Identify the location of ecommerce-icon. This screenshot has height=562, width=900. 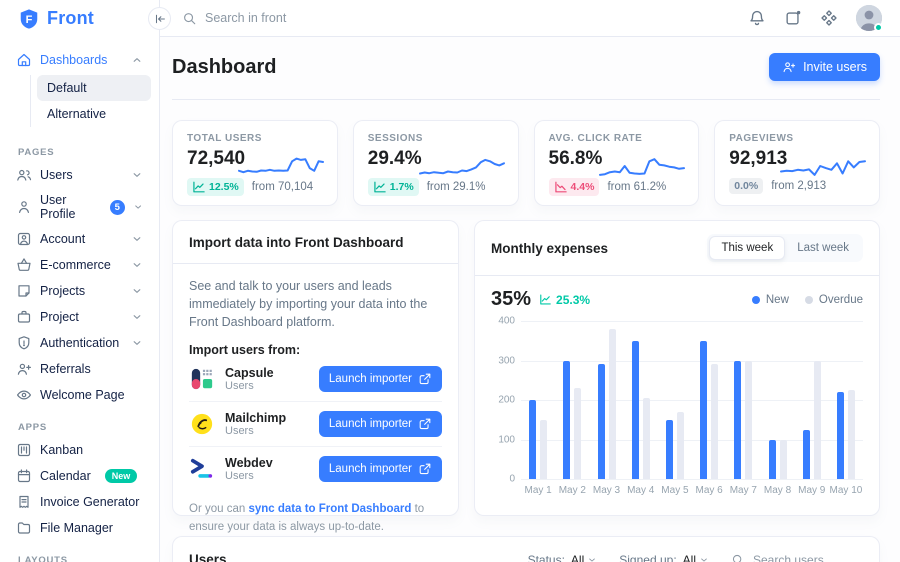
(24, 265).